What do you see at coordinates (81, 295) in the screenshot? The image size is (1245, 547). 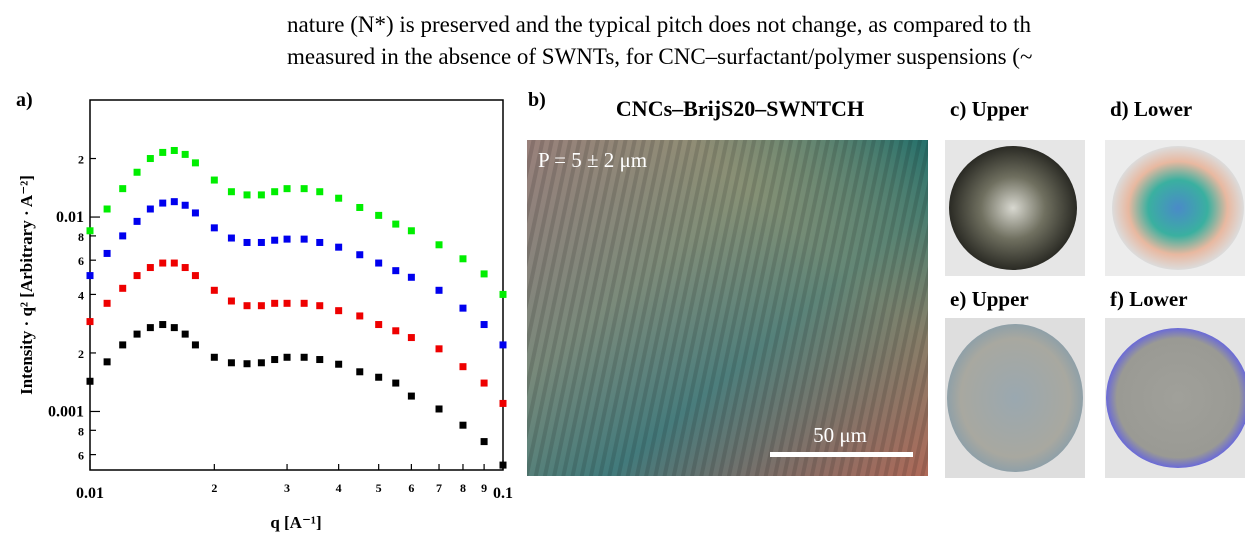 I see `y-tick-label: 4` at bounding box center [81, 295].